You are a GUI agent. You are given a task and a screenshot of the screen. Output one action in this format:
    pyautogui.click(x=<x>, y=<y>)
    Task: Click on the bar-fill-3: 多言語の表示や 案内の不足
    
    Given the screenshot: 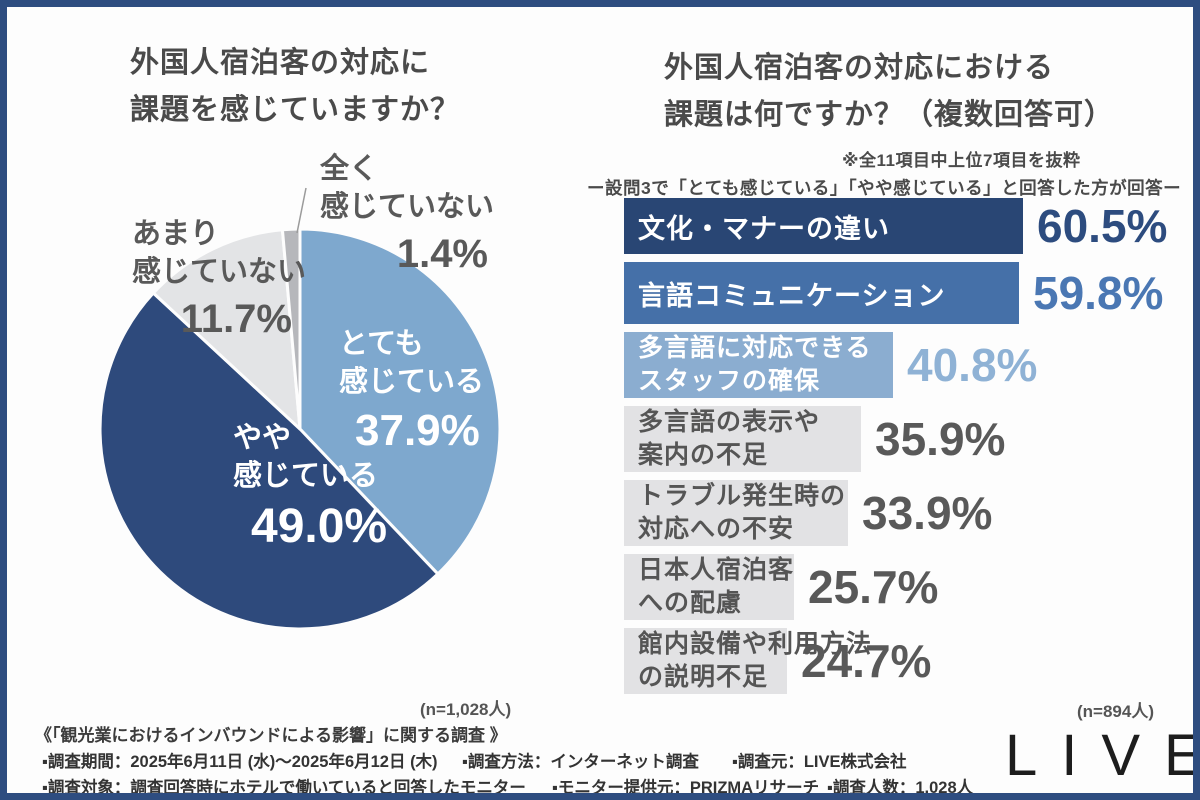 What is the action you would take?
    pyautogui.click(x=742, y=439)
    